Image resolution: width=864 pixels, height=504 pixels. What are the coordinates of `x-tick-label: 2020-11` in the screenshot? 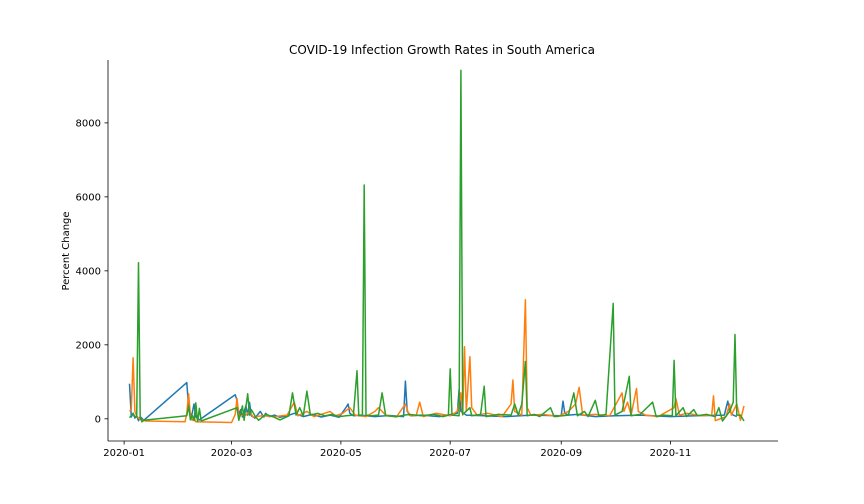 It's located at (671, 453).